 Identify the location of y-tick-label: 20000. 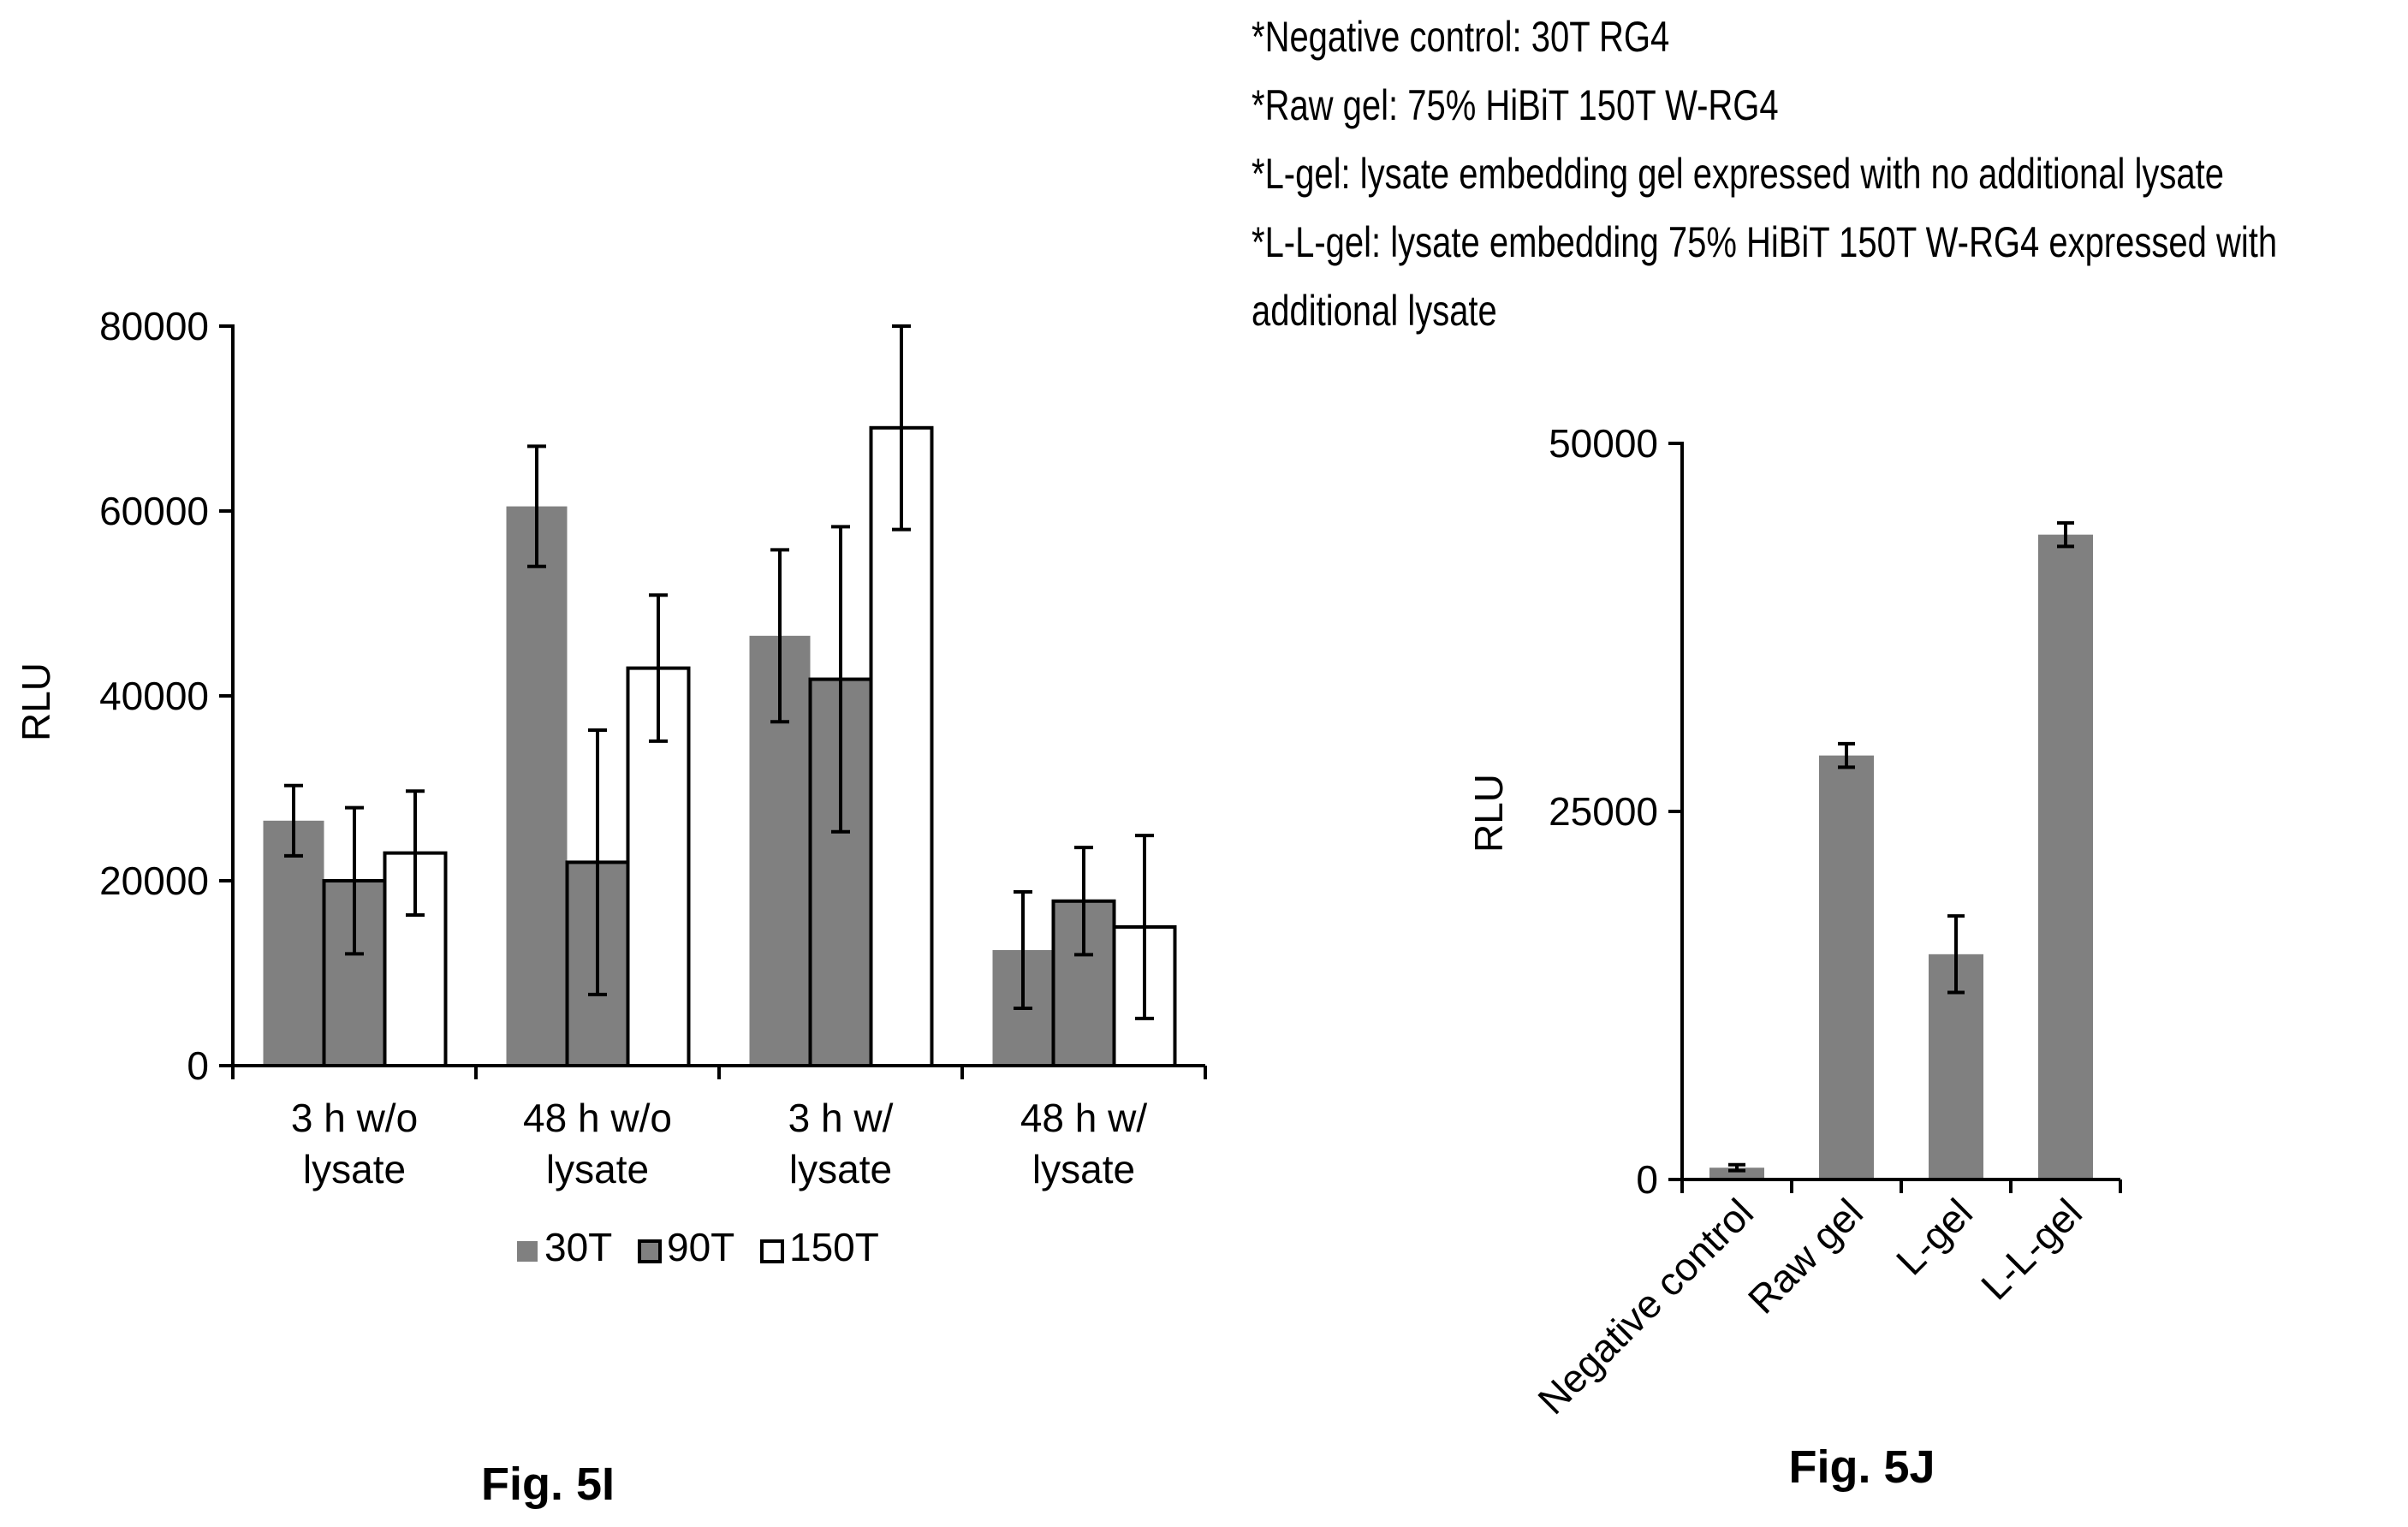
(154, 881).